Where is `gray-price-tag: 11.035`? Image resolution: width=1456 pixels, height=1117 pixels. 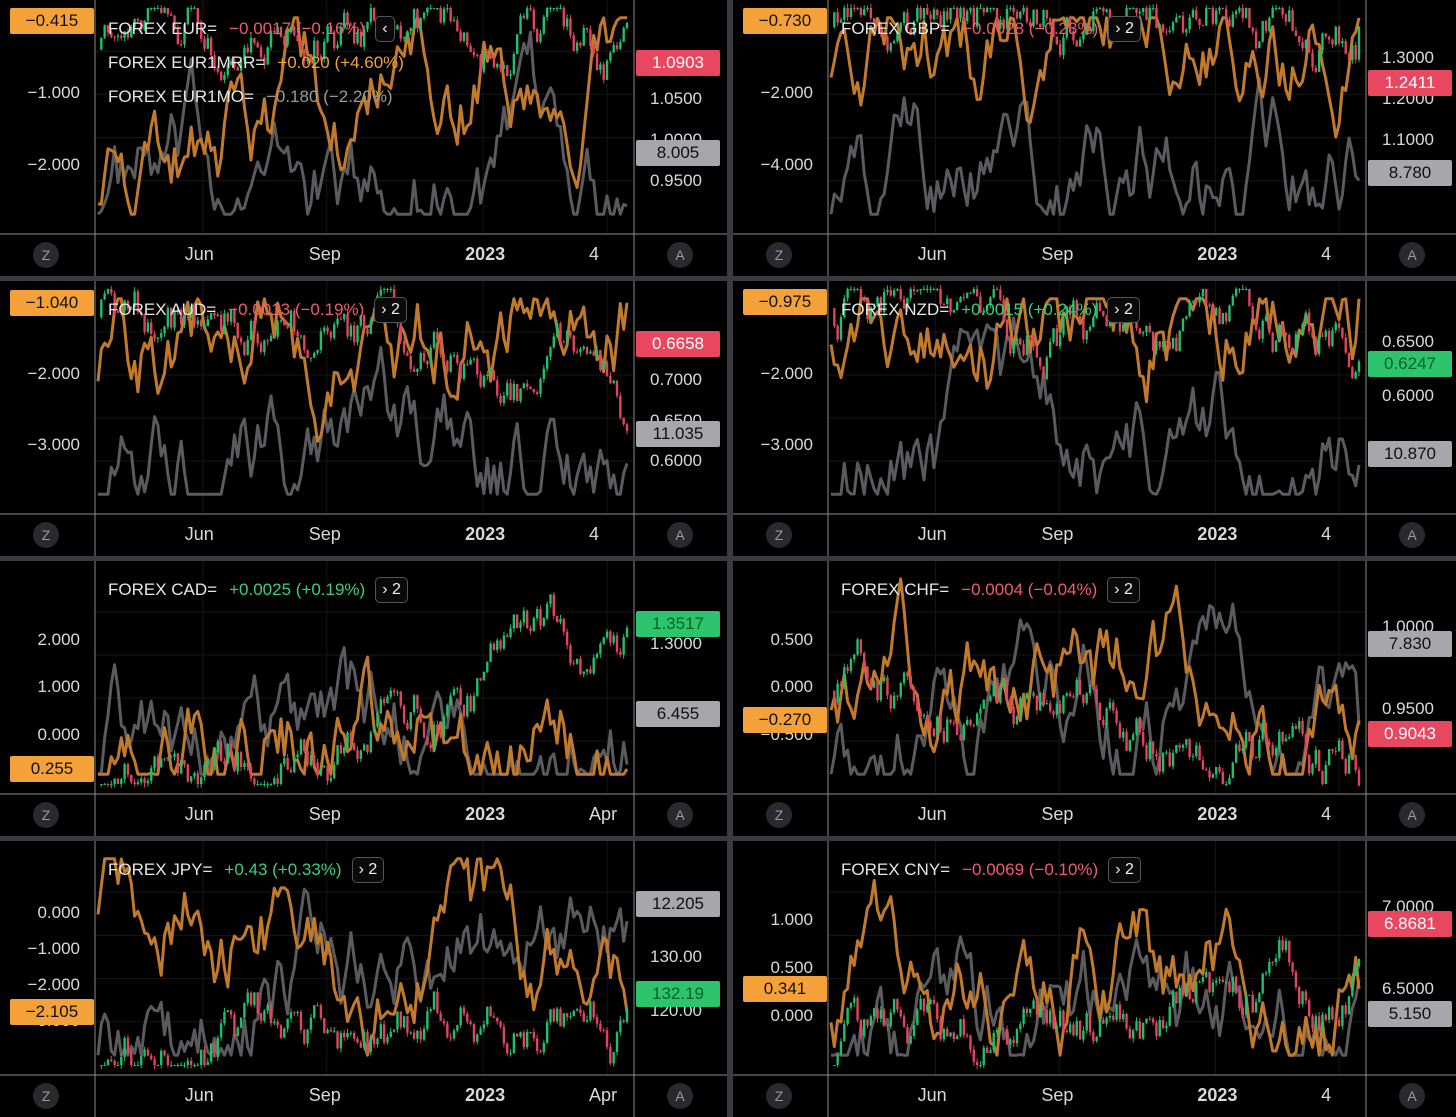 gray-price-tag: 11.035 is located at coordinates (678, 434).